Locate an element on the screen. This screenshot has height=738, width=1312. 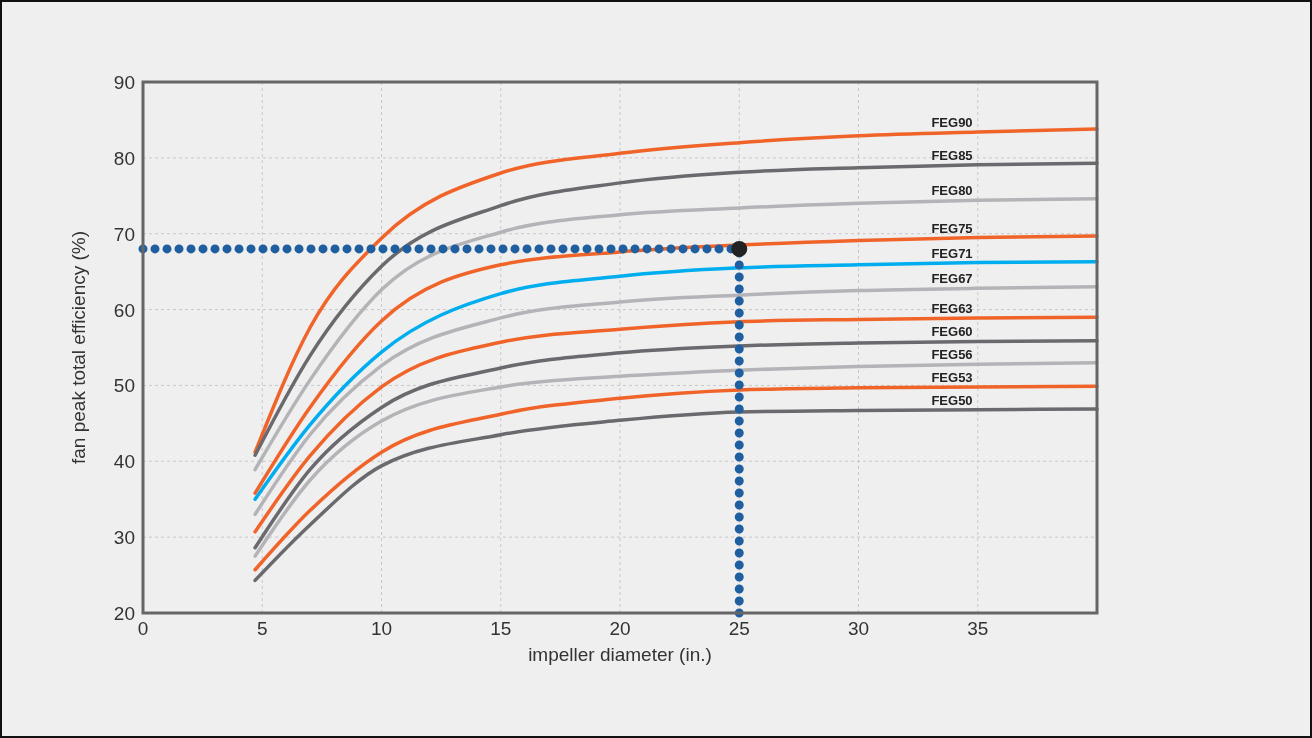
x-tick-label: 15 is located at coordinates (501, 628).